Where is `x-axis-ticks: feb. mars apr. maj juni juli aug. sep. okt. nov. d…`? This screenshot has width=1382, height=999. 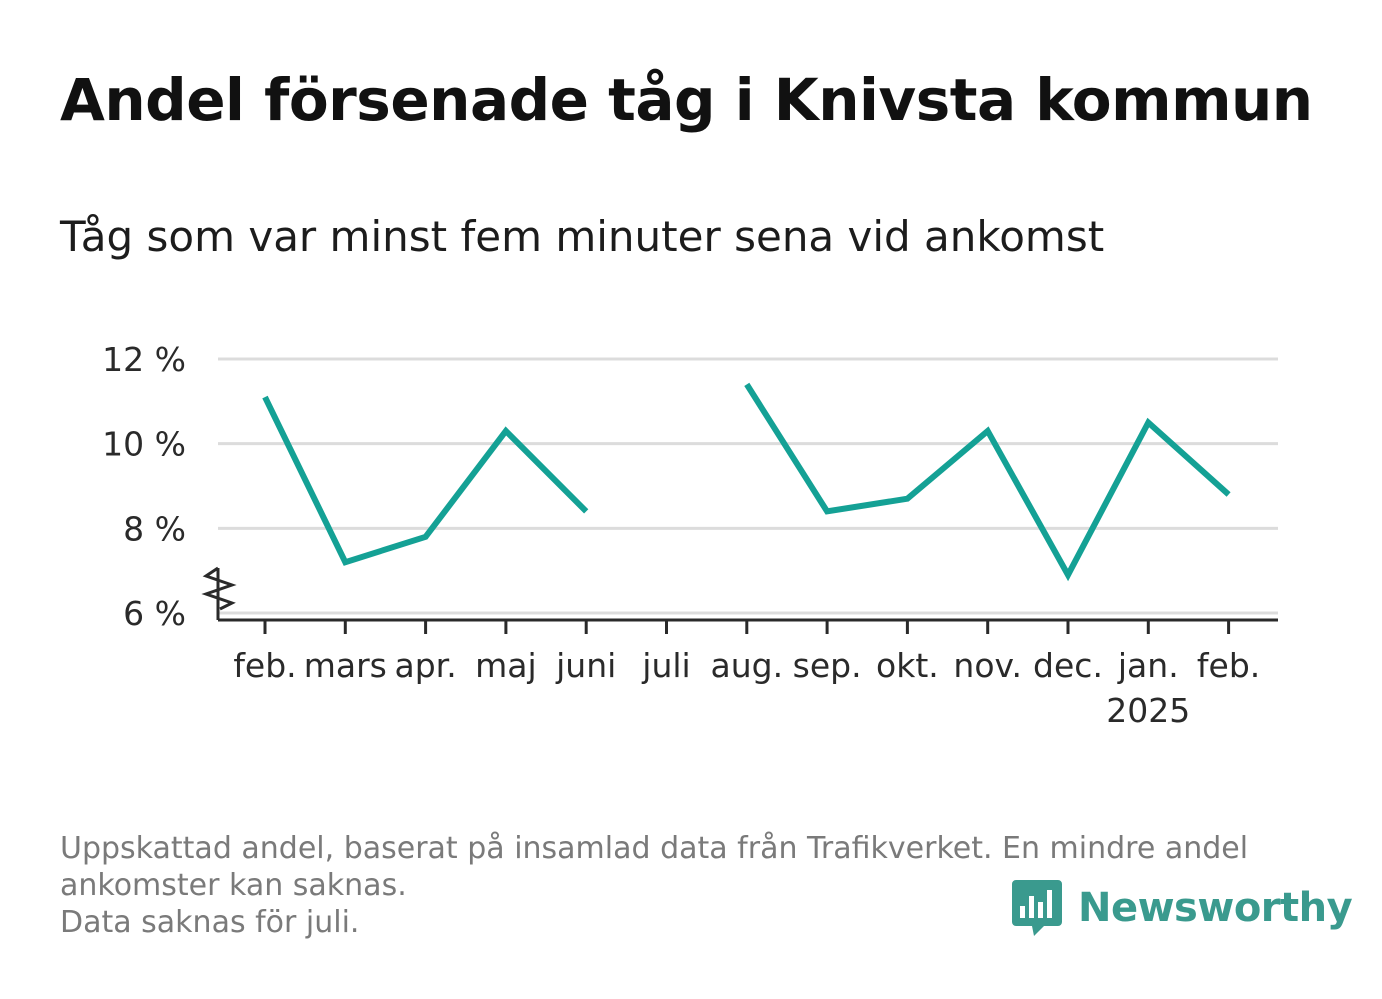 x-axis-ticks: feb. mars apr. maj juni juli aug. sep. okt. nov. d… is located at coordinates (746, 675).